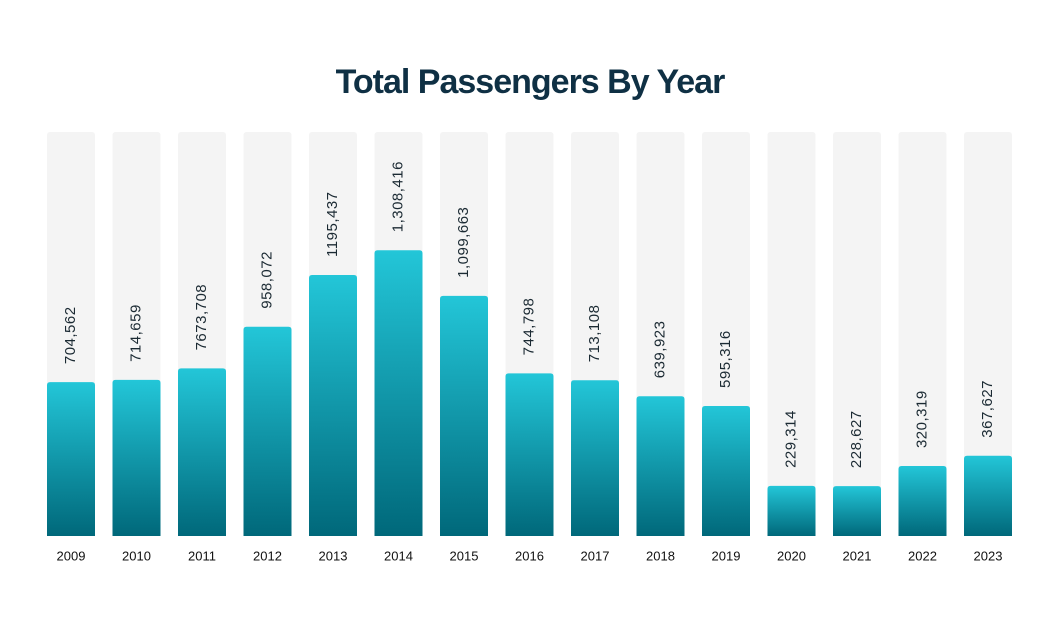  Describe the element at coordinates (988, 555) in the screenshot. I see `x-tick-label: 2023` at that location.